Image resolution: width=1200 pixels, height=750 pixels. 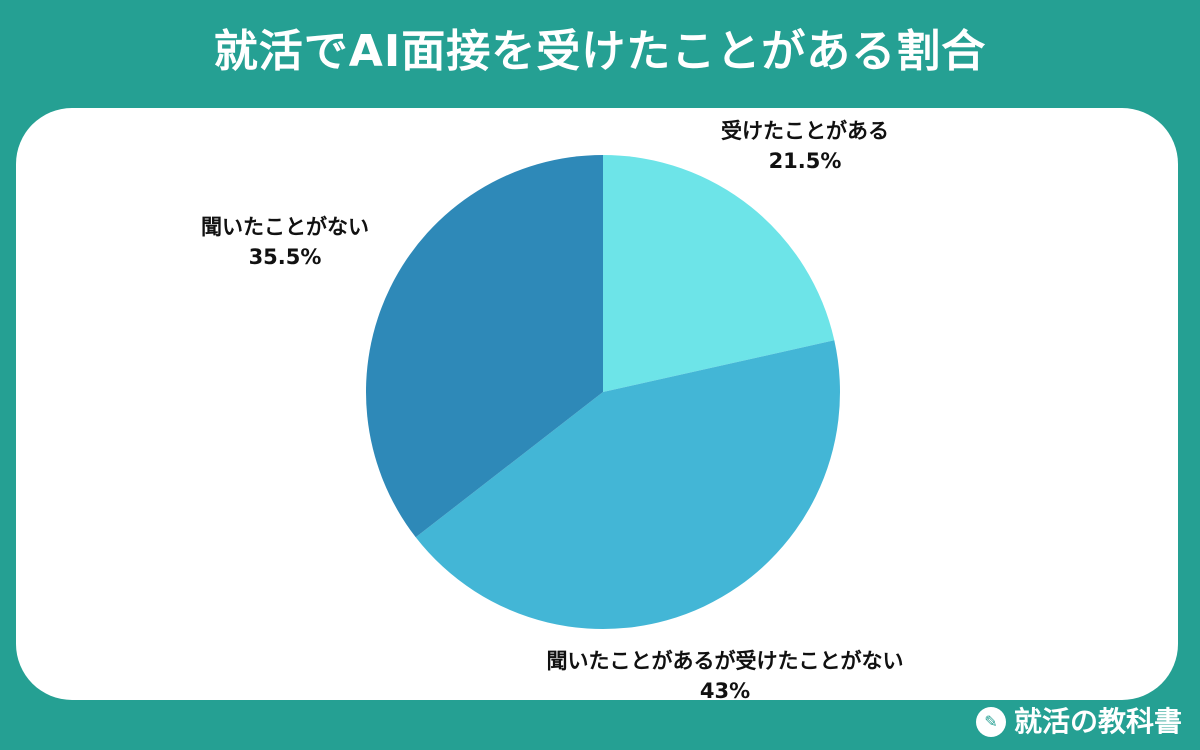 I want to click on slice-label-heard-not-received-value: 43%, so click(x=725, y=691).